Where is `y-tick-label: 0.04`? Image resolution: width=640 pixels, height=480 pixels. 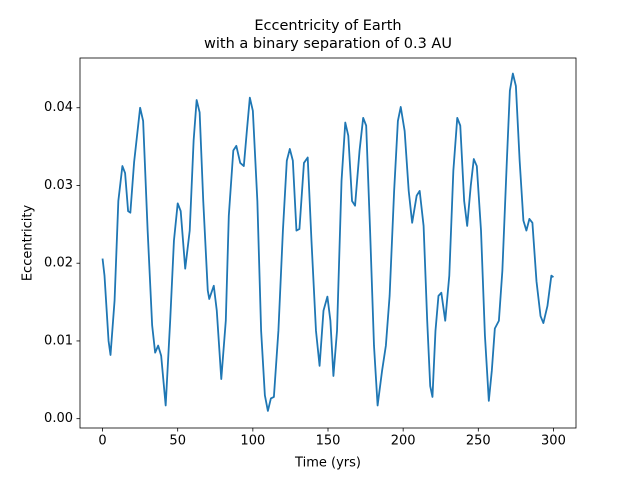 y-tick-label: 0.04 is located at coordinates (58, 107).